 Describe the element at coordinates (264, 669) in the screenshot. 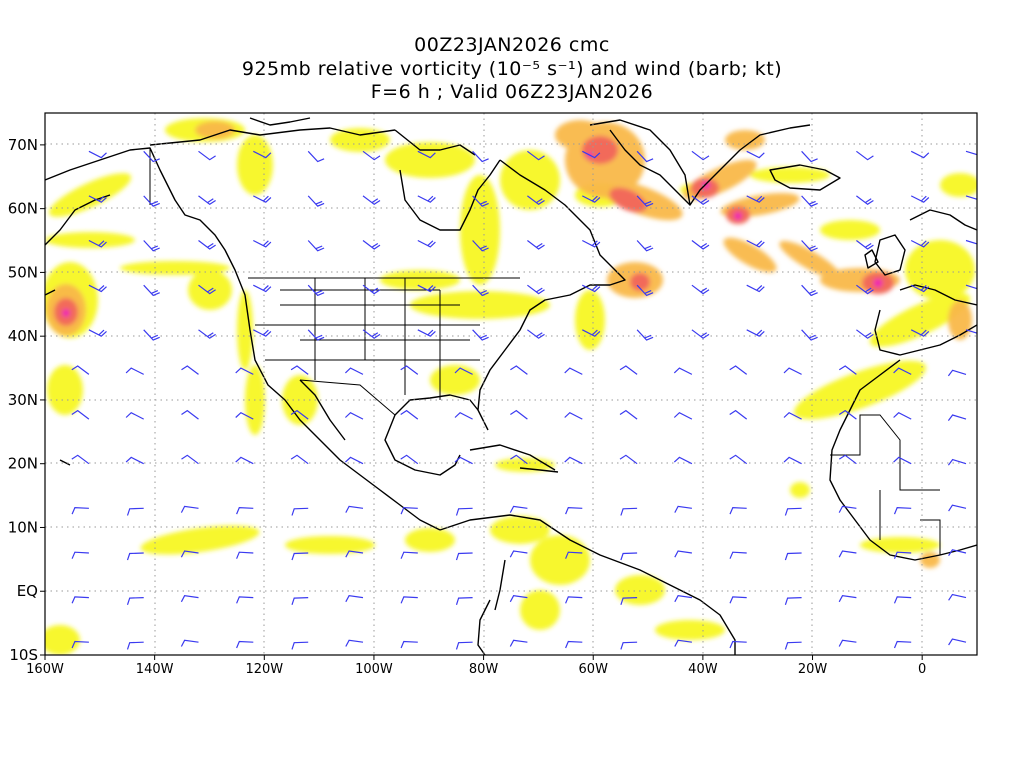

I see `lon-tick-label: 120W` at that location.